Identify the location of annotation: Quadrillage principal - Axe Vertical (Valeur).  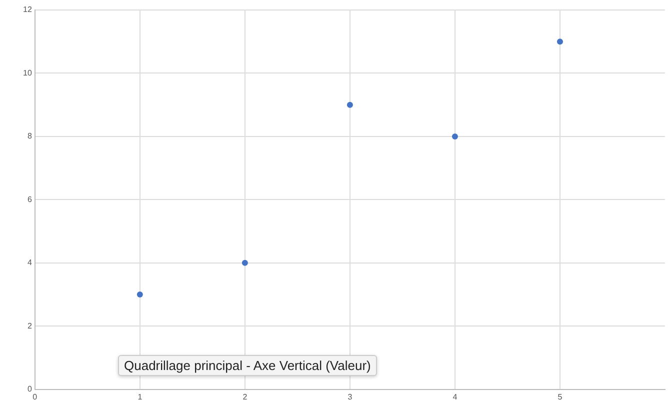
(247, 365).